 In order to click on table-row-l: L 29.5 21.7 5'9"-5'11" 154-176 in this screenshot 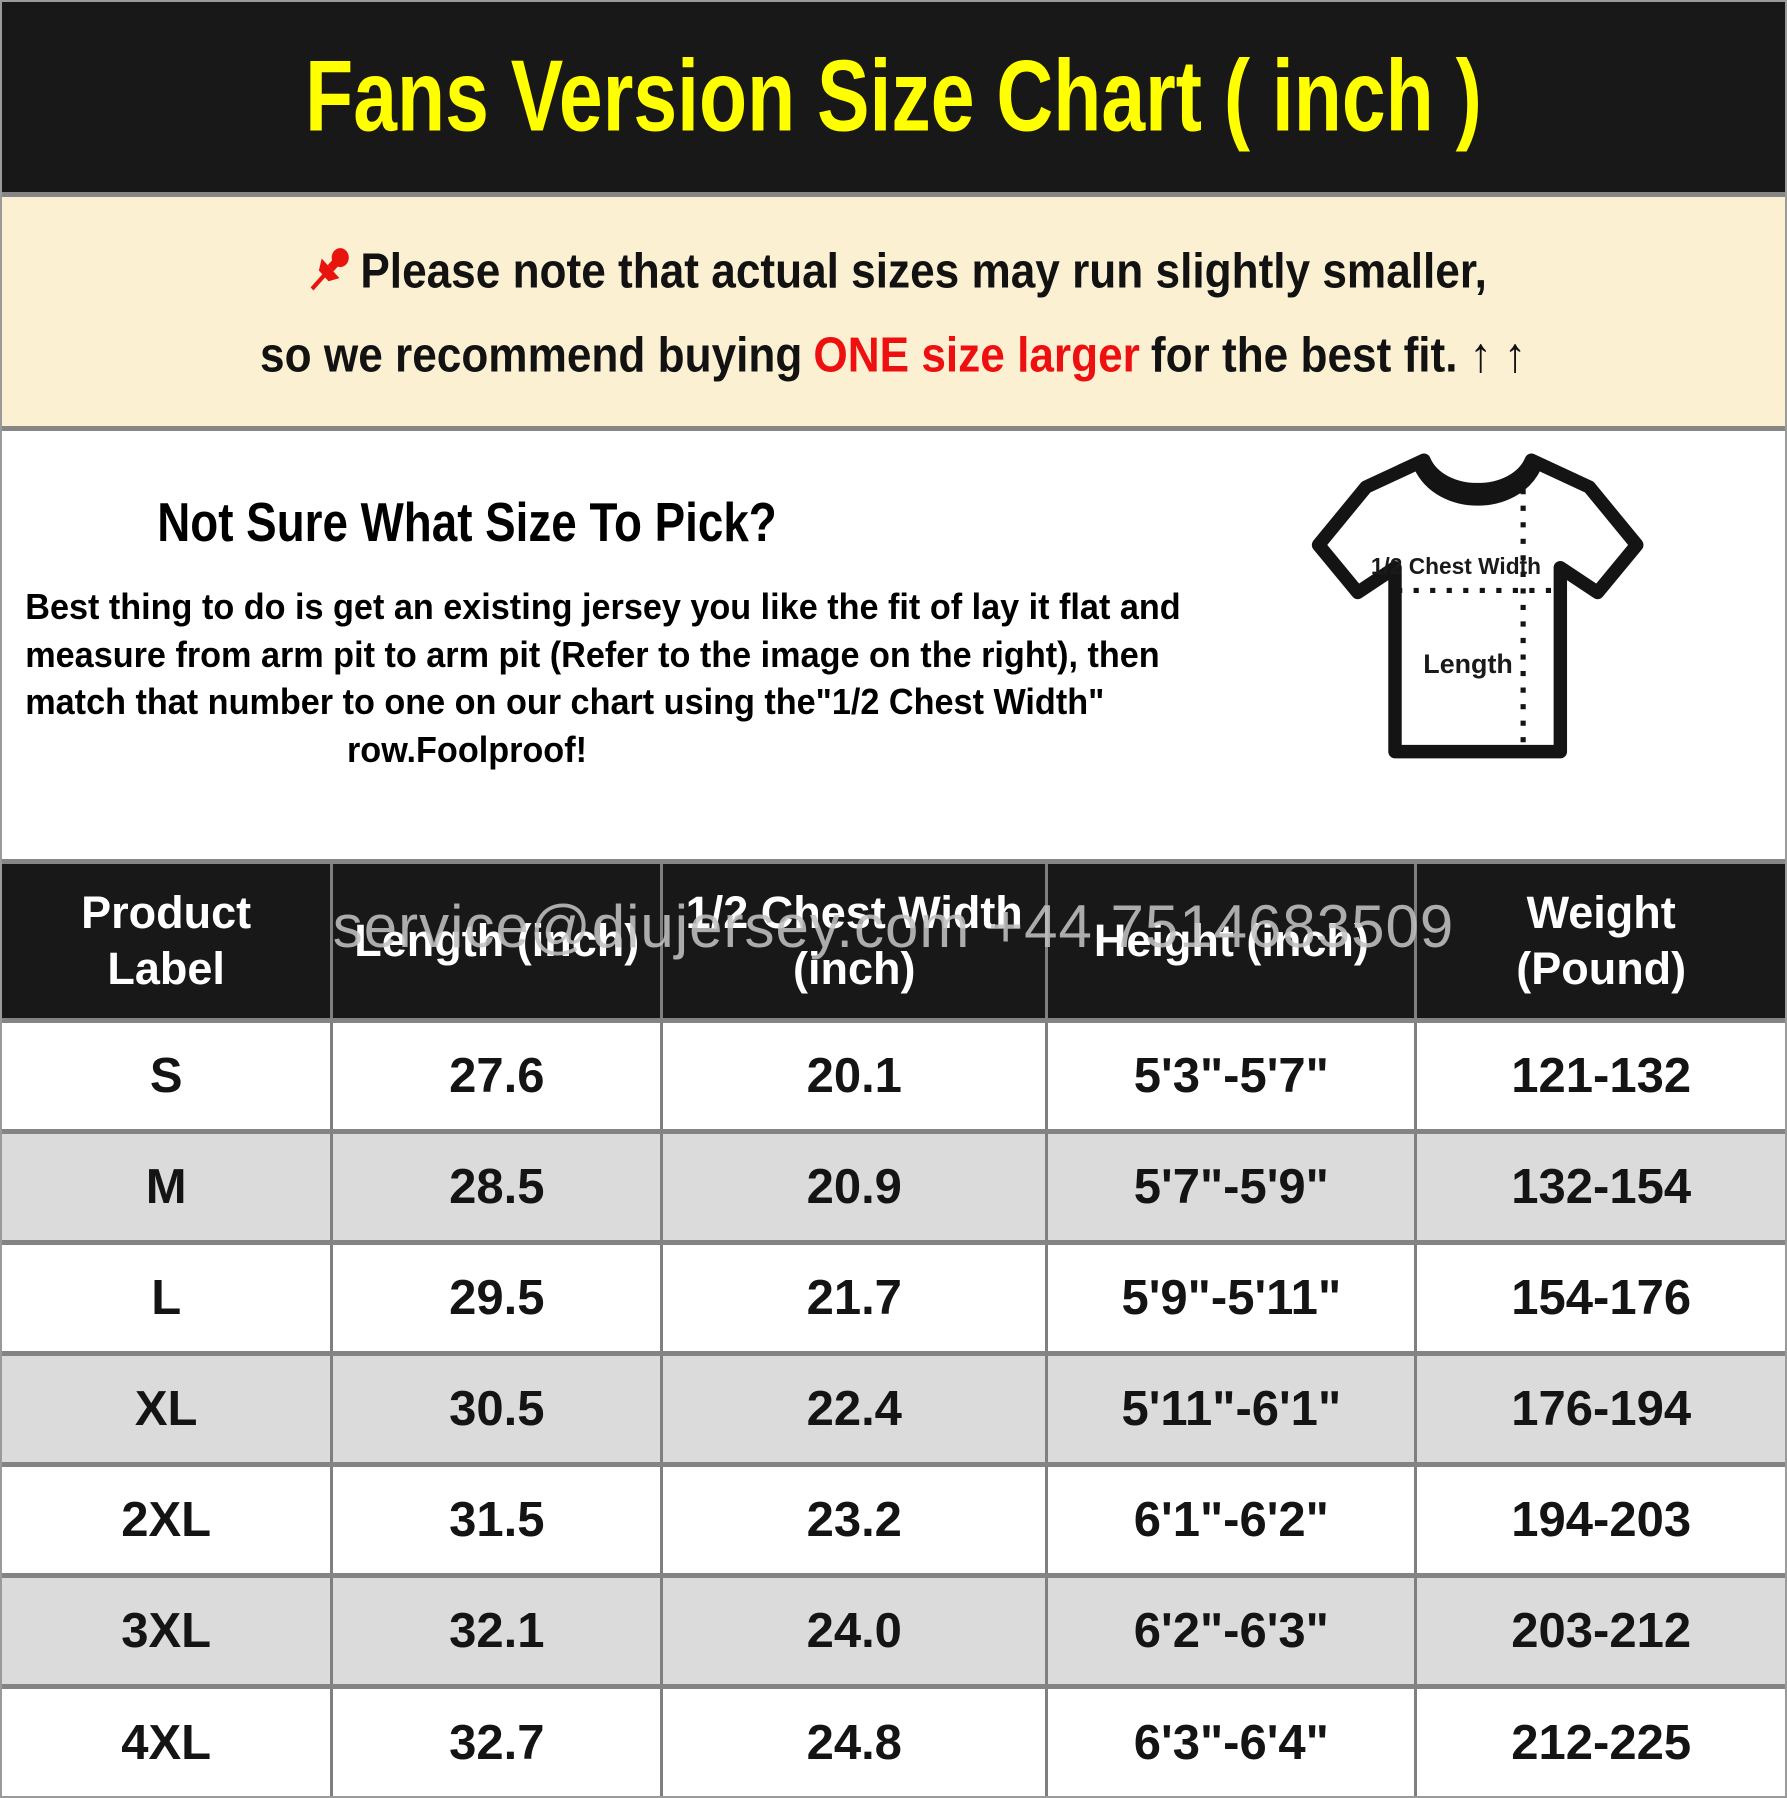, I will do `click(893, 1296)`.